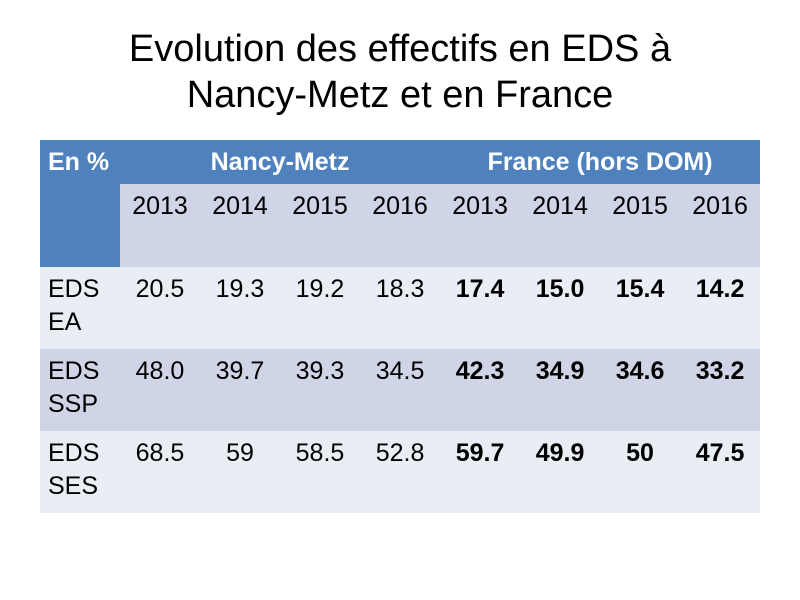 The width and height of the screenshot is (800, 600). I want to click on title-line-2: Nancy-Metz et en France, so click(400, 95).